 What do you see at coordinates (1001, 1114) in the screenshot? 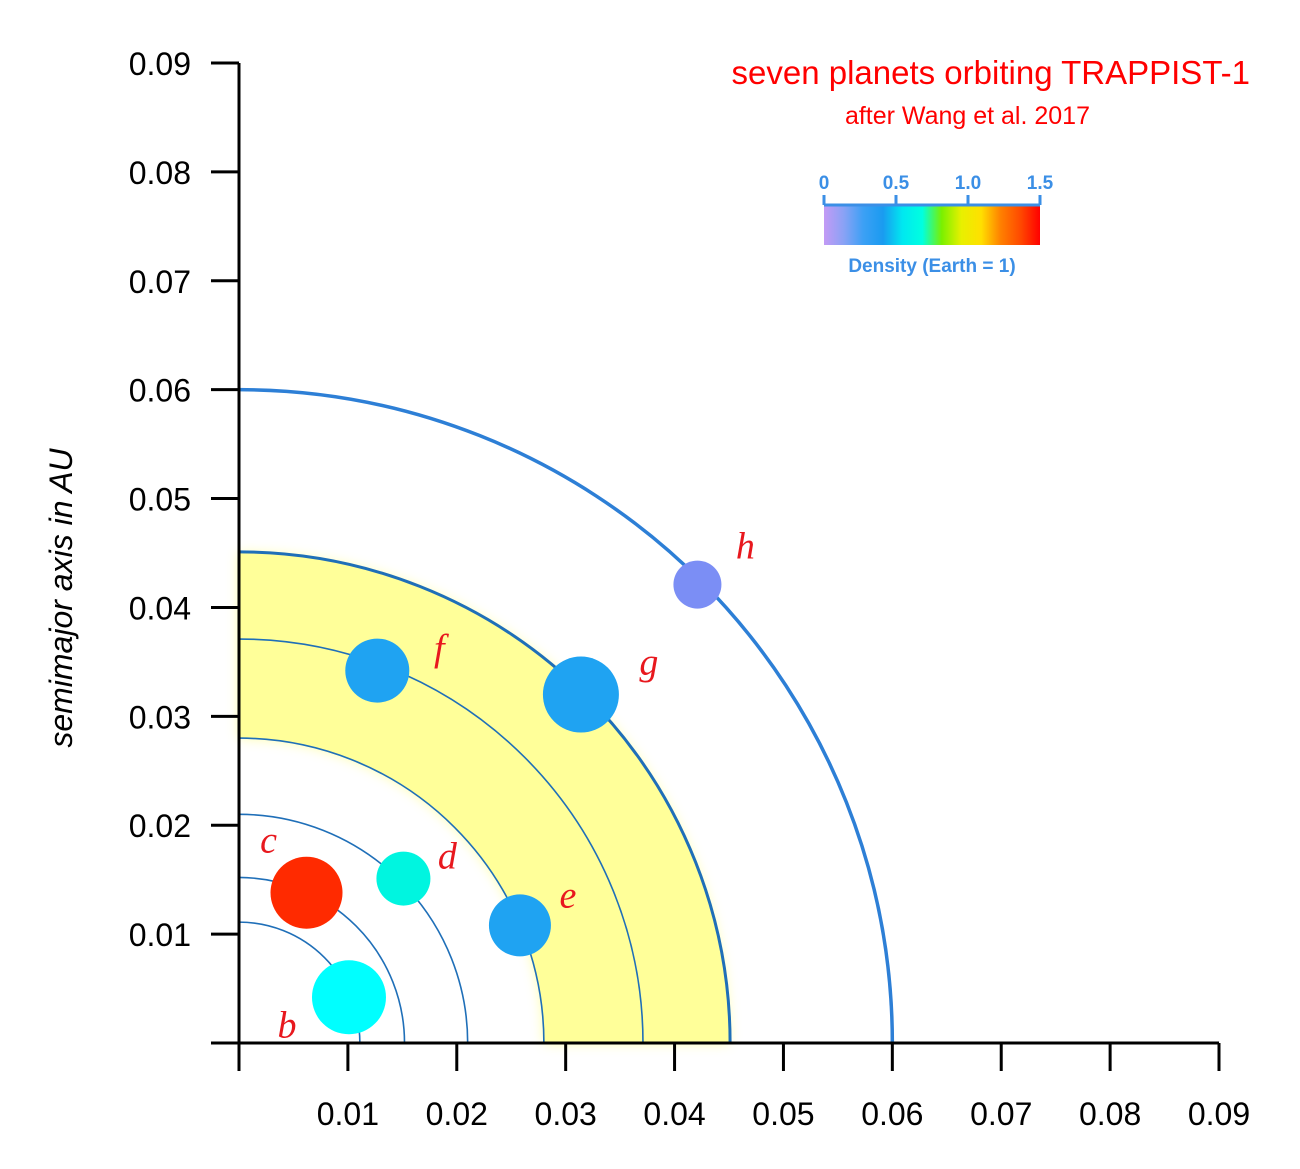
I see `x-tick-label: 0.07` at bounding box center [1001, 1114].